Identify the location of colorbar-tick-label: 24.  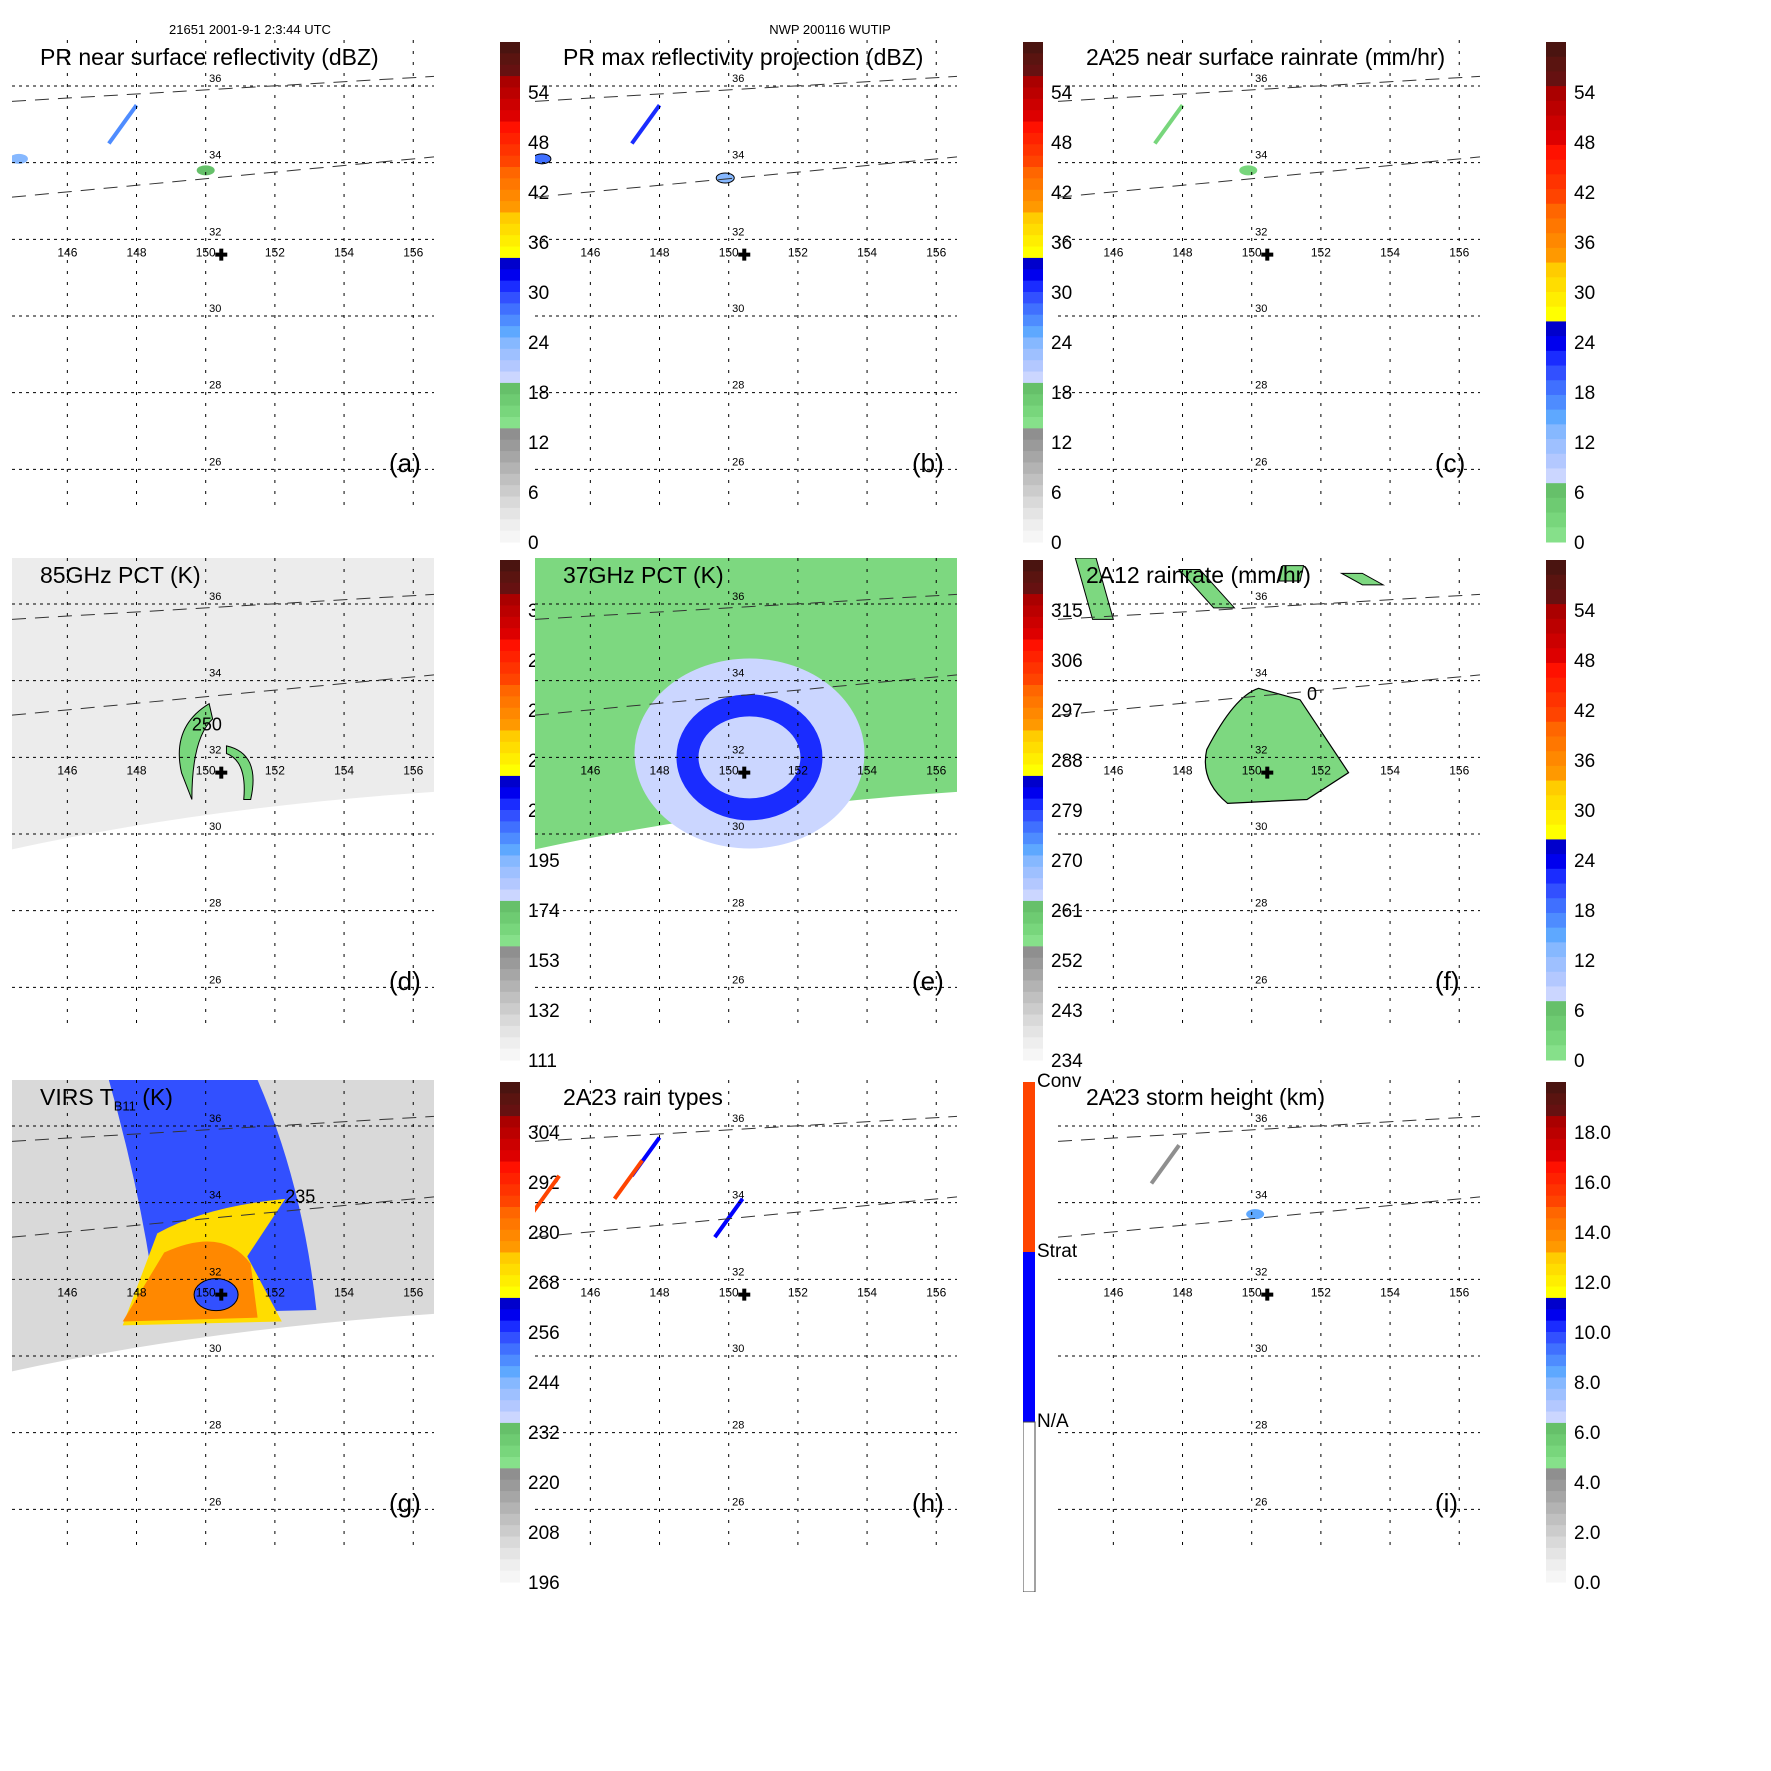
(1585, 343).